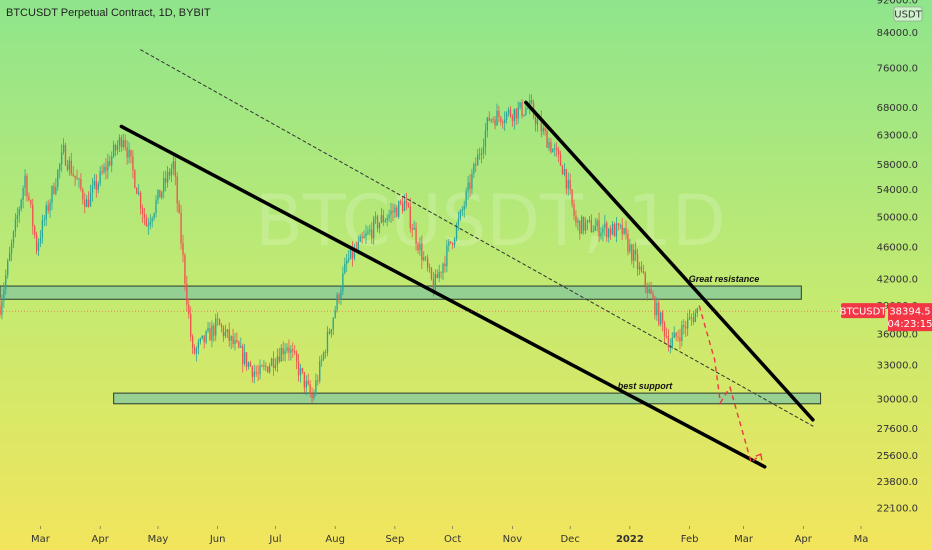  I want to click on x-tick-label: May, so click(158, 539).